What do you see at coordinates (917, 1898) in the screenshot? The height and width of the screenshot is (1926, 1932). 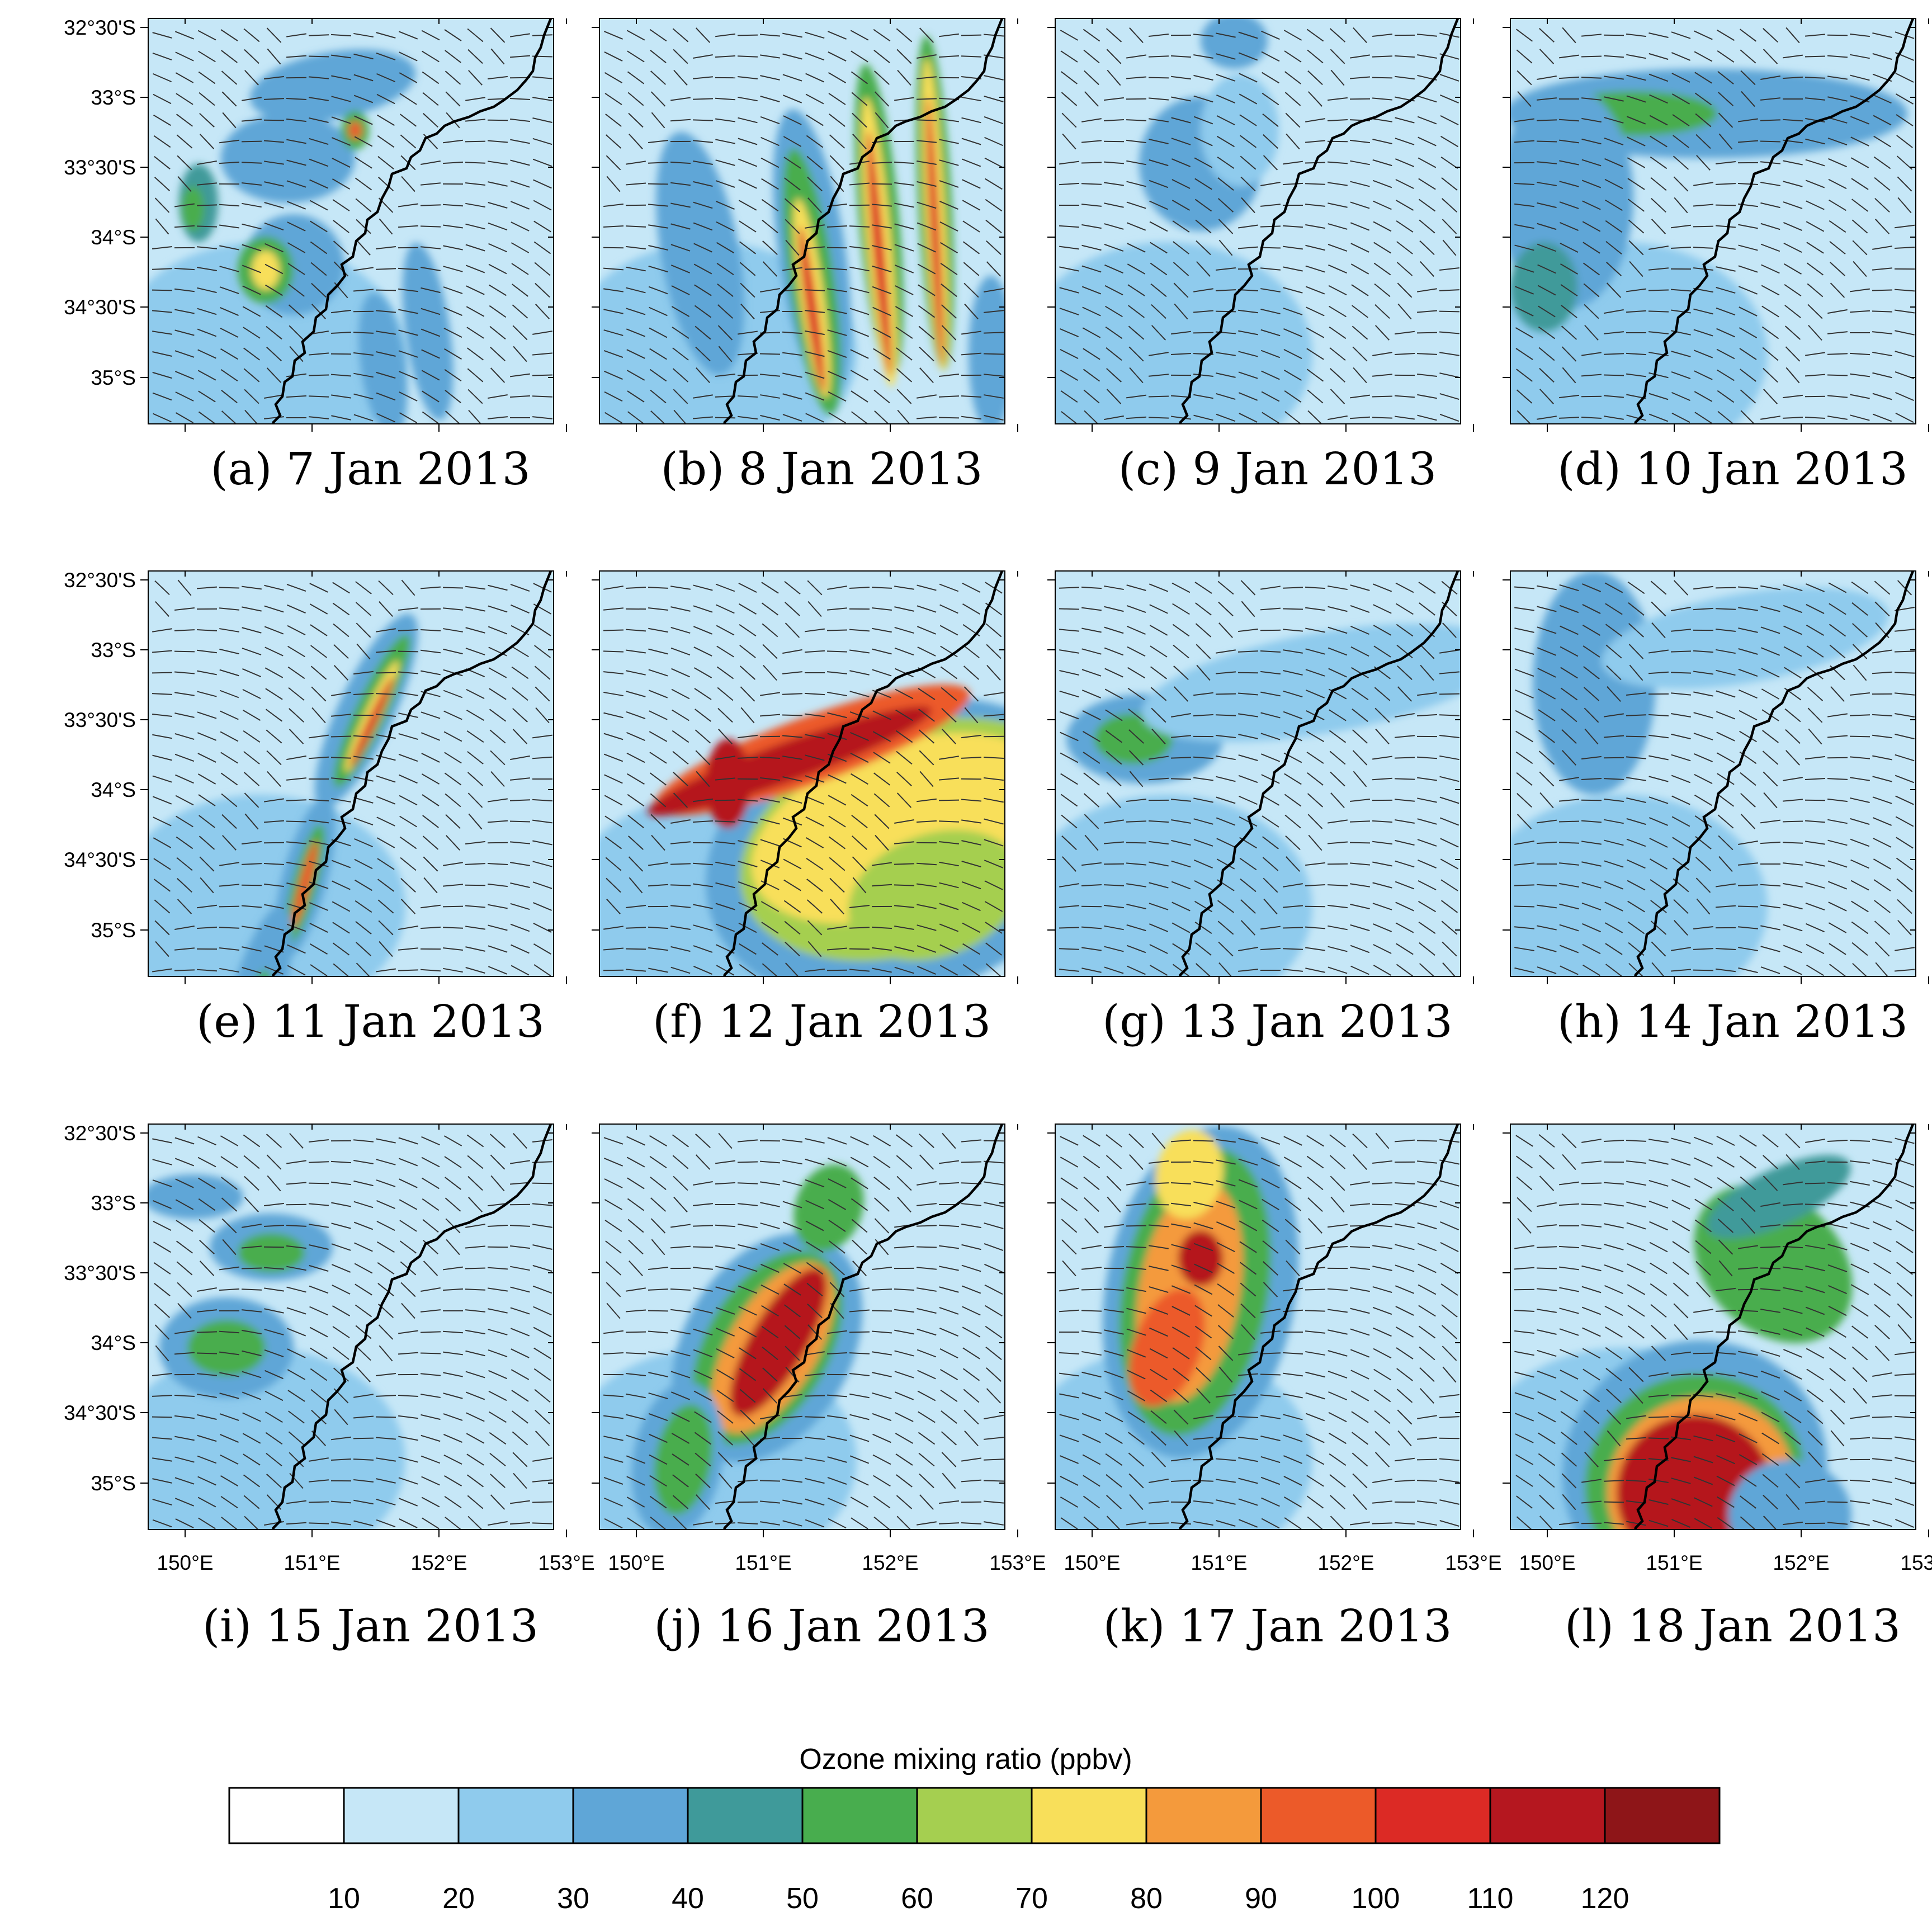 I see `colorbar-label: 60` at bounding box center [917, 1898].